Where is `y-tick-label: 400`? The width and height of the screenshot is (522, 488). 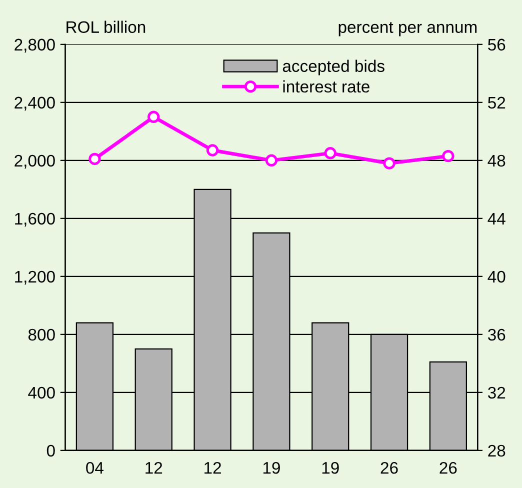
y-tick-label: 400 is located at coordinates (41, 392).